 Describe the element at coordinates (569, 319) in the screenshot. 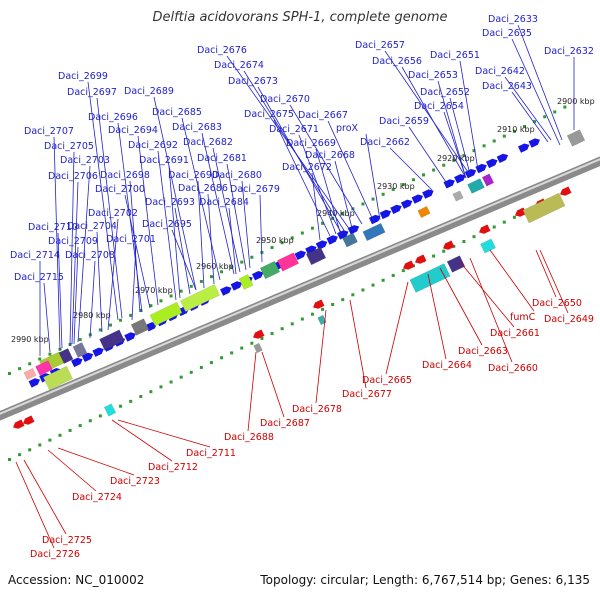

I see `bottom-gene-label: Daci_2649` at that location.